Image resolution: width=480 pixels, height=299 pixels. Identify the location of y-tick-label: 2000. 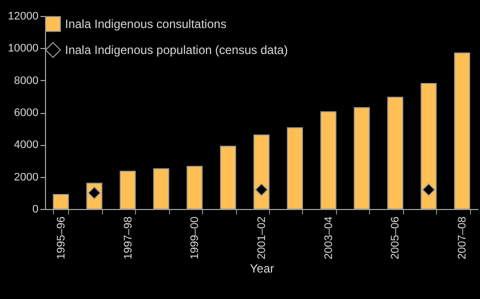
(26, 177).